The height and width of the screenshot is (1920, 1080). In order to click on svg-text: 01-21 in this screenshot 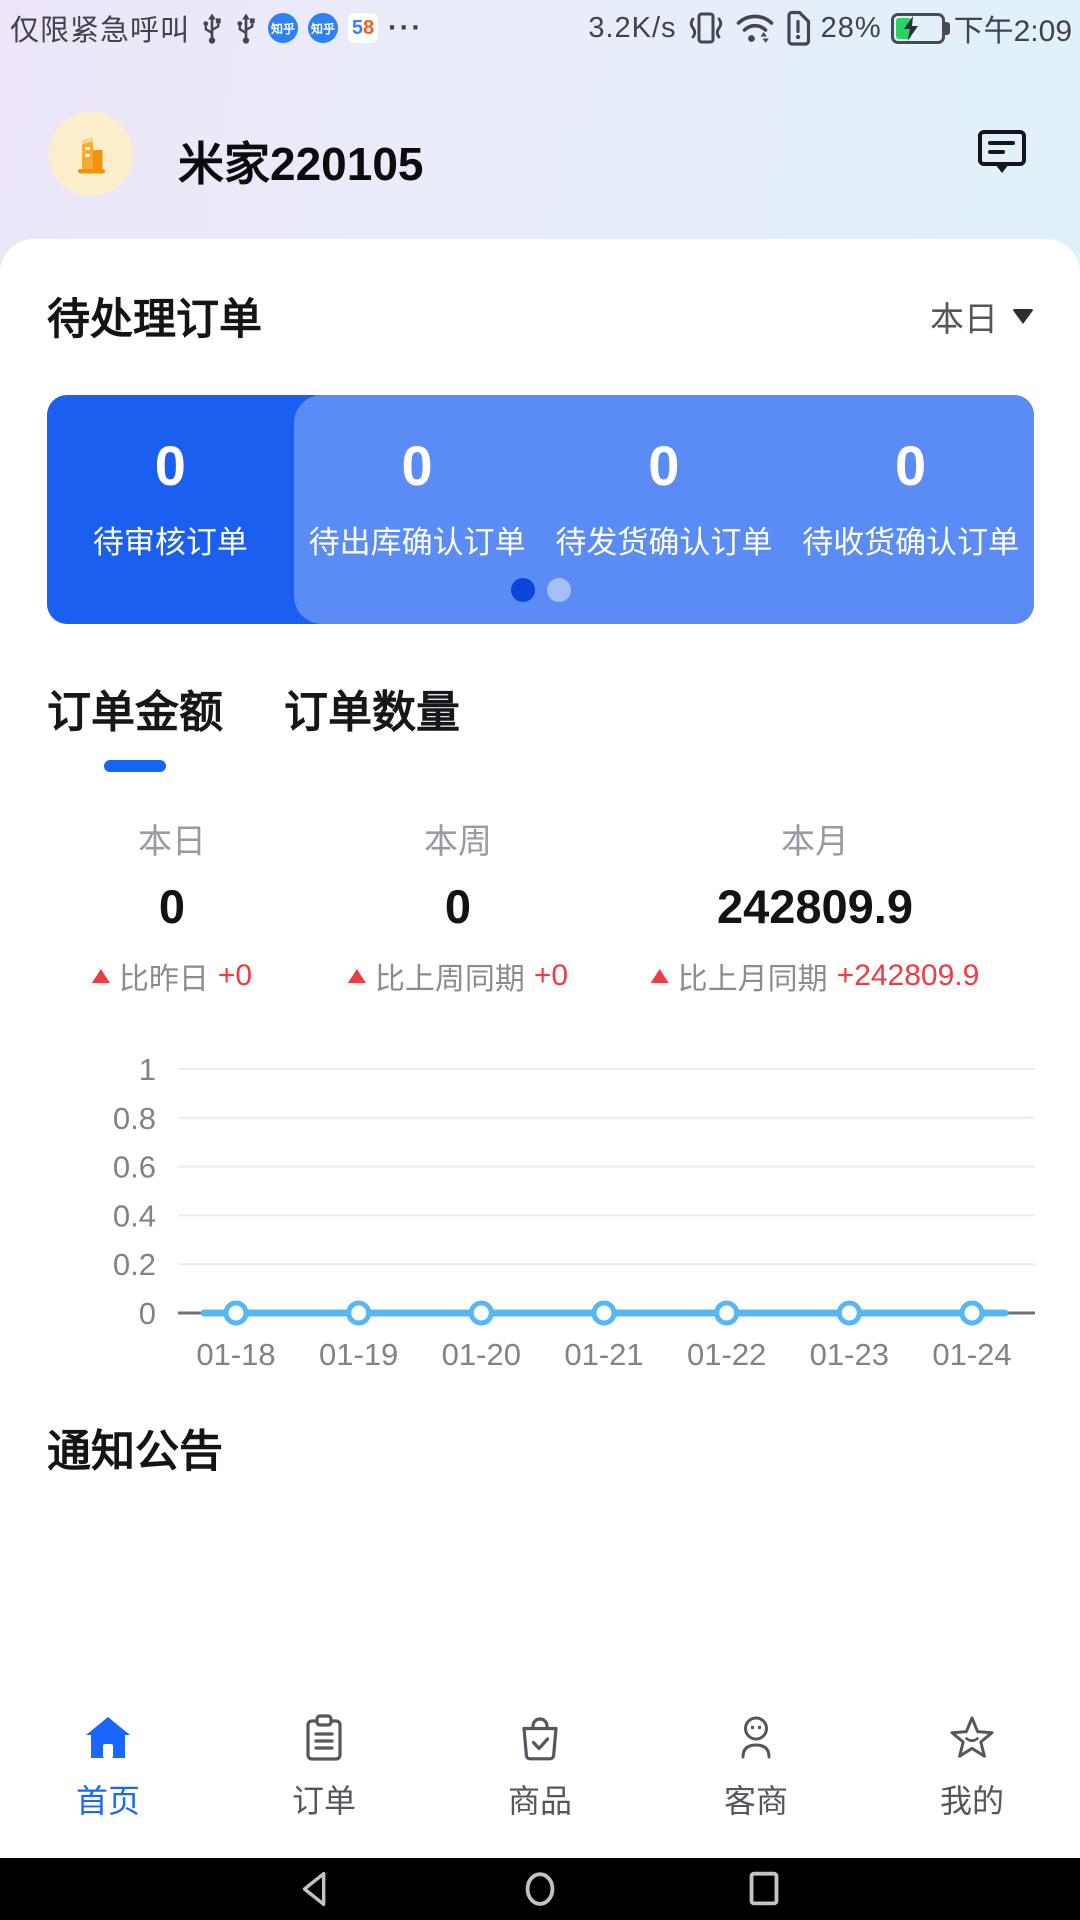, I will do `click(603, 1354)`.